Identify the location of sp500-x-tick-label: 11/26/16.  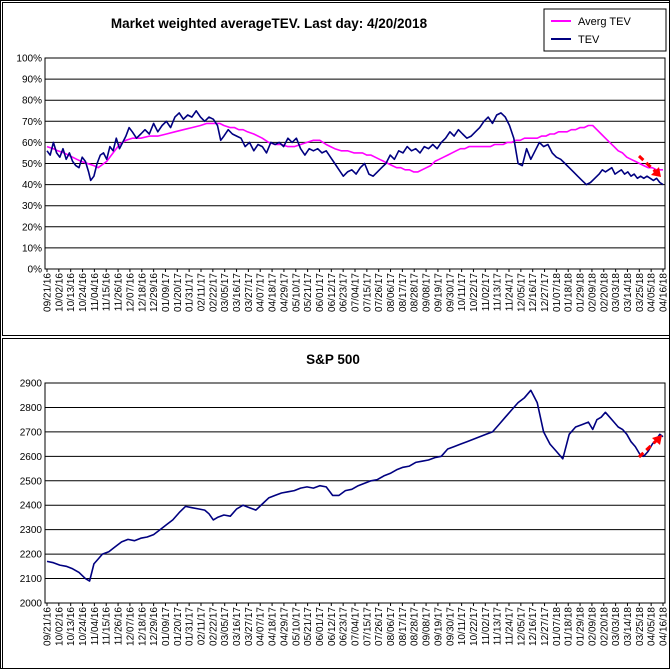
(119, 626).